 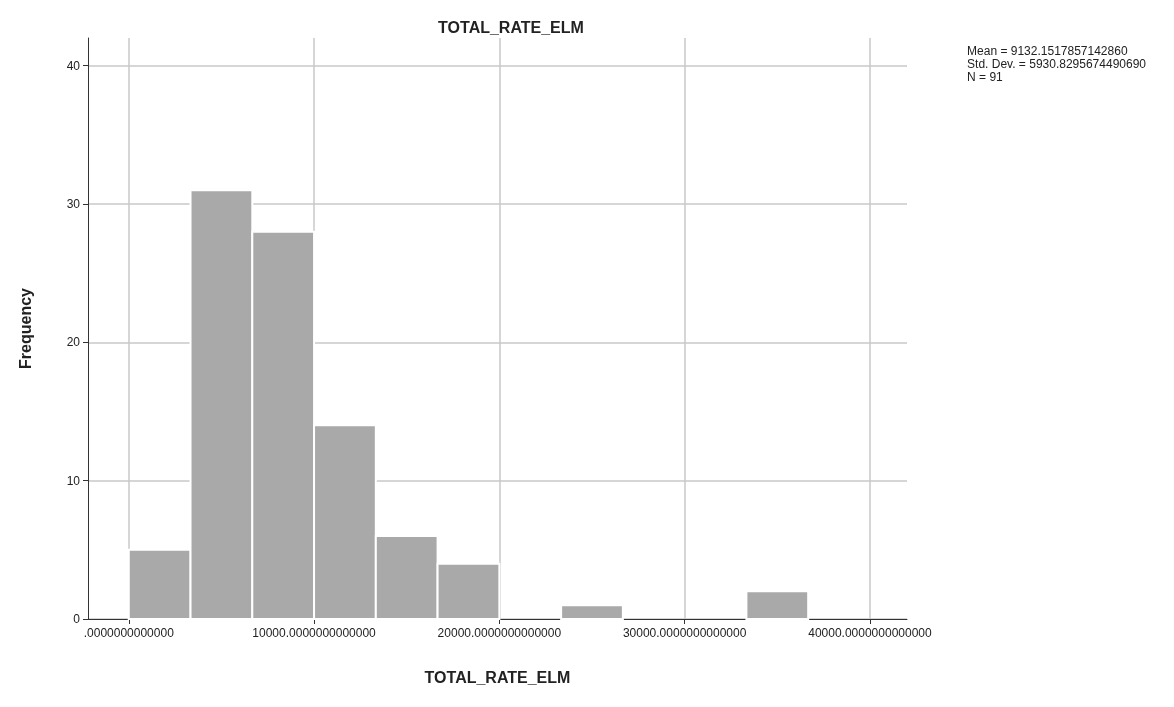 I want to click on x-tick-label: 10000.0000000000000, so click(x=314, y=633).